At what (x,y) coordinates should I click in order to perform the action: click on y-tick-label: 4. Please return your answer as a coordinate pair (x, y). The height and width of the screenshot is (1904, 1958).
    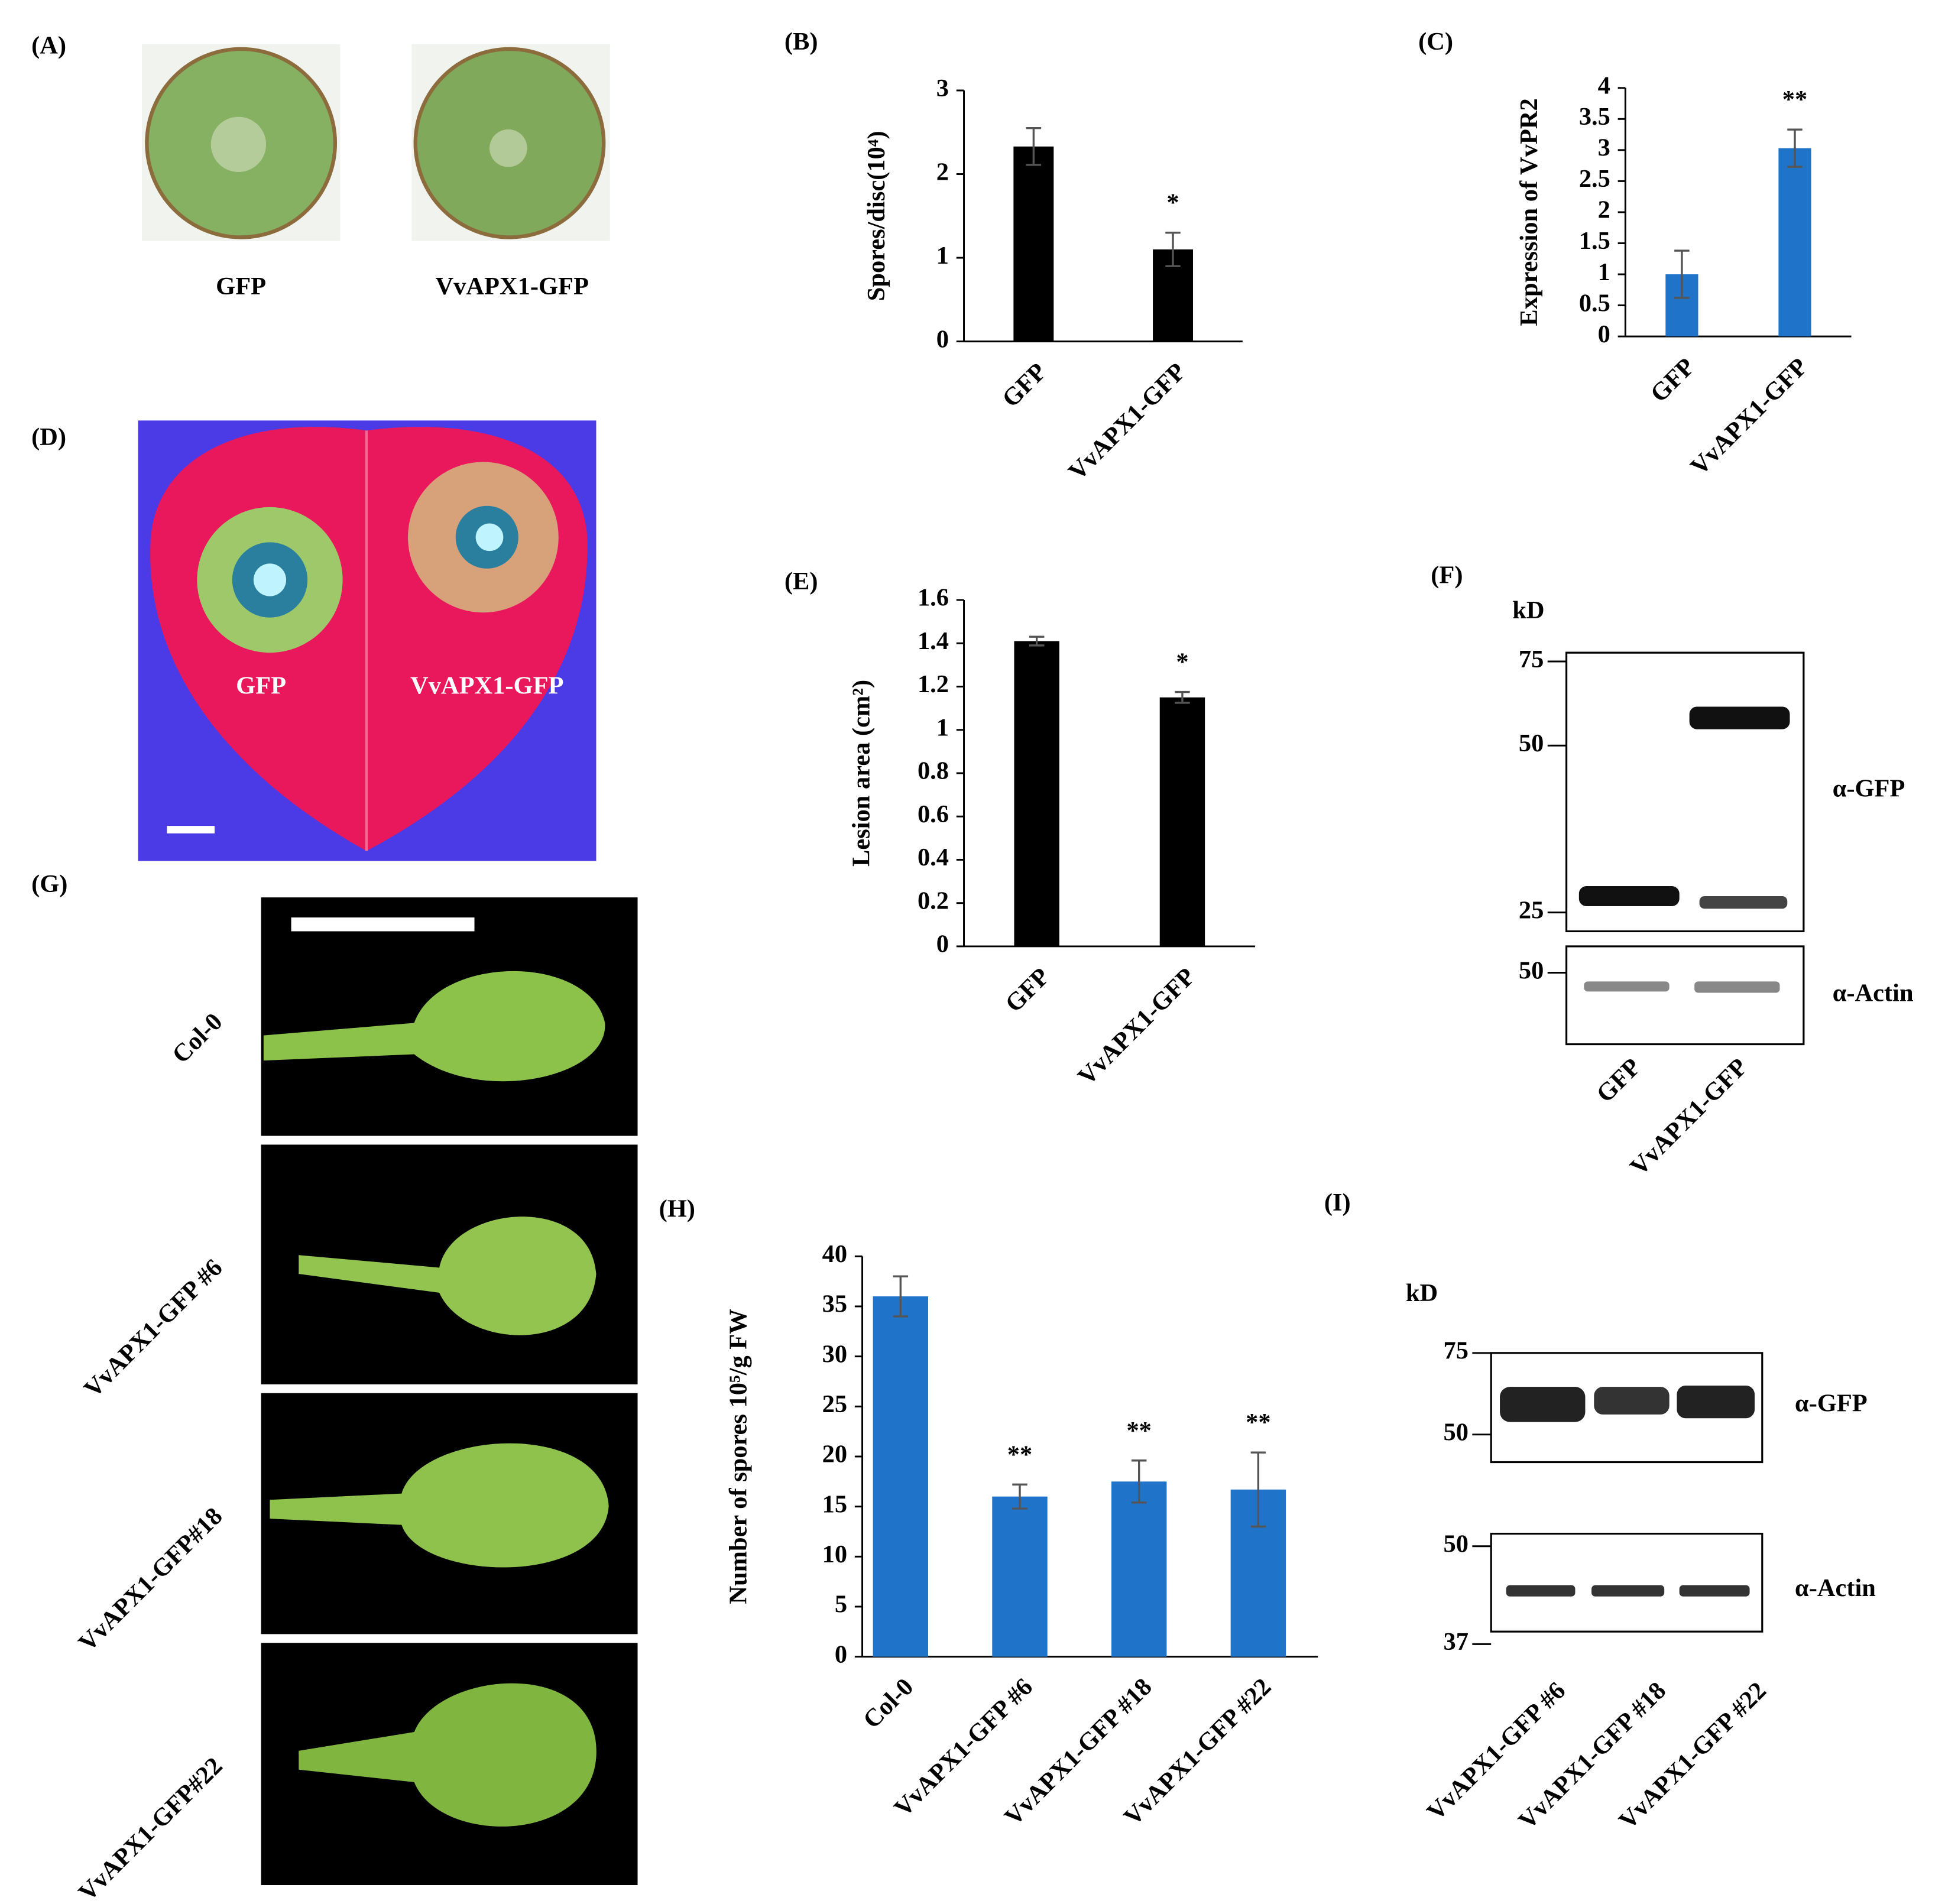
    Looking at the image, I should click on (1604, 86).